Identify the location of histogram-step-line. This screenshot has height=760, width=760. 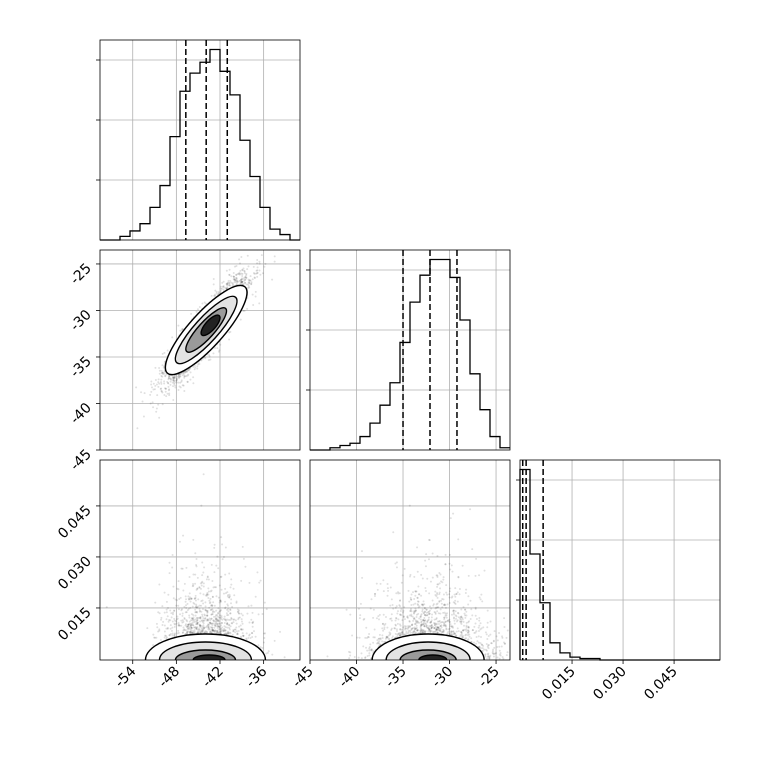
(410, 354).